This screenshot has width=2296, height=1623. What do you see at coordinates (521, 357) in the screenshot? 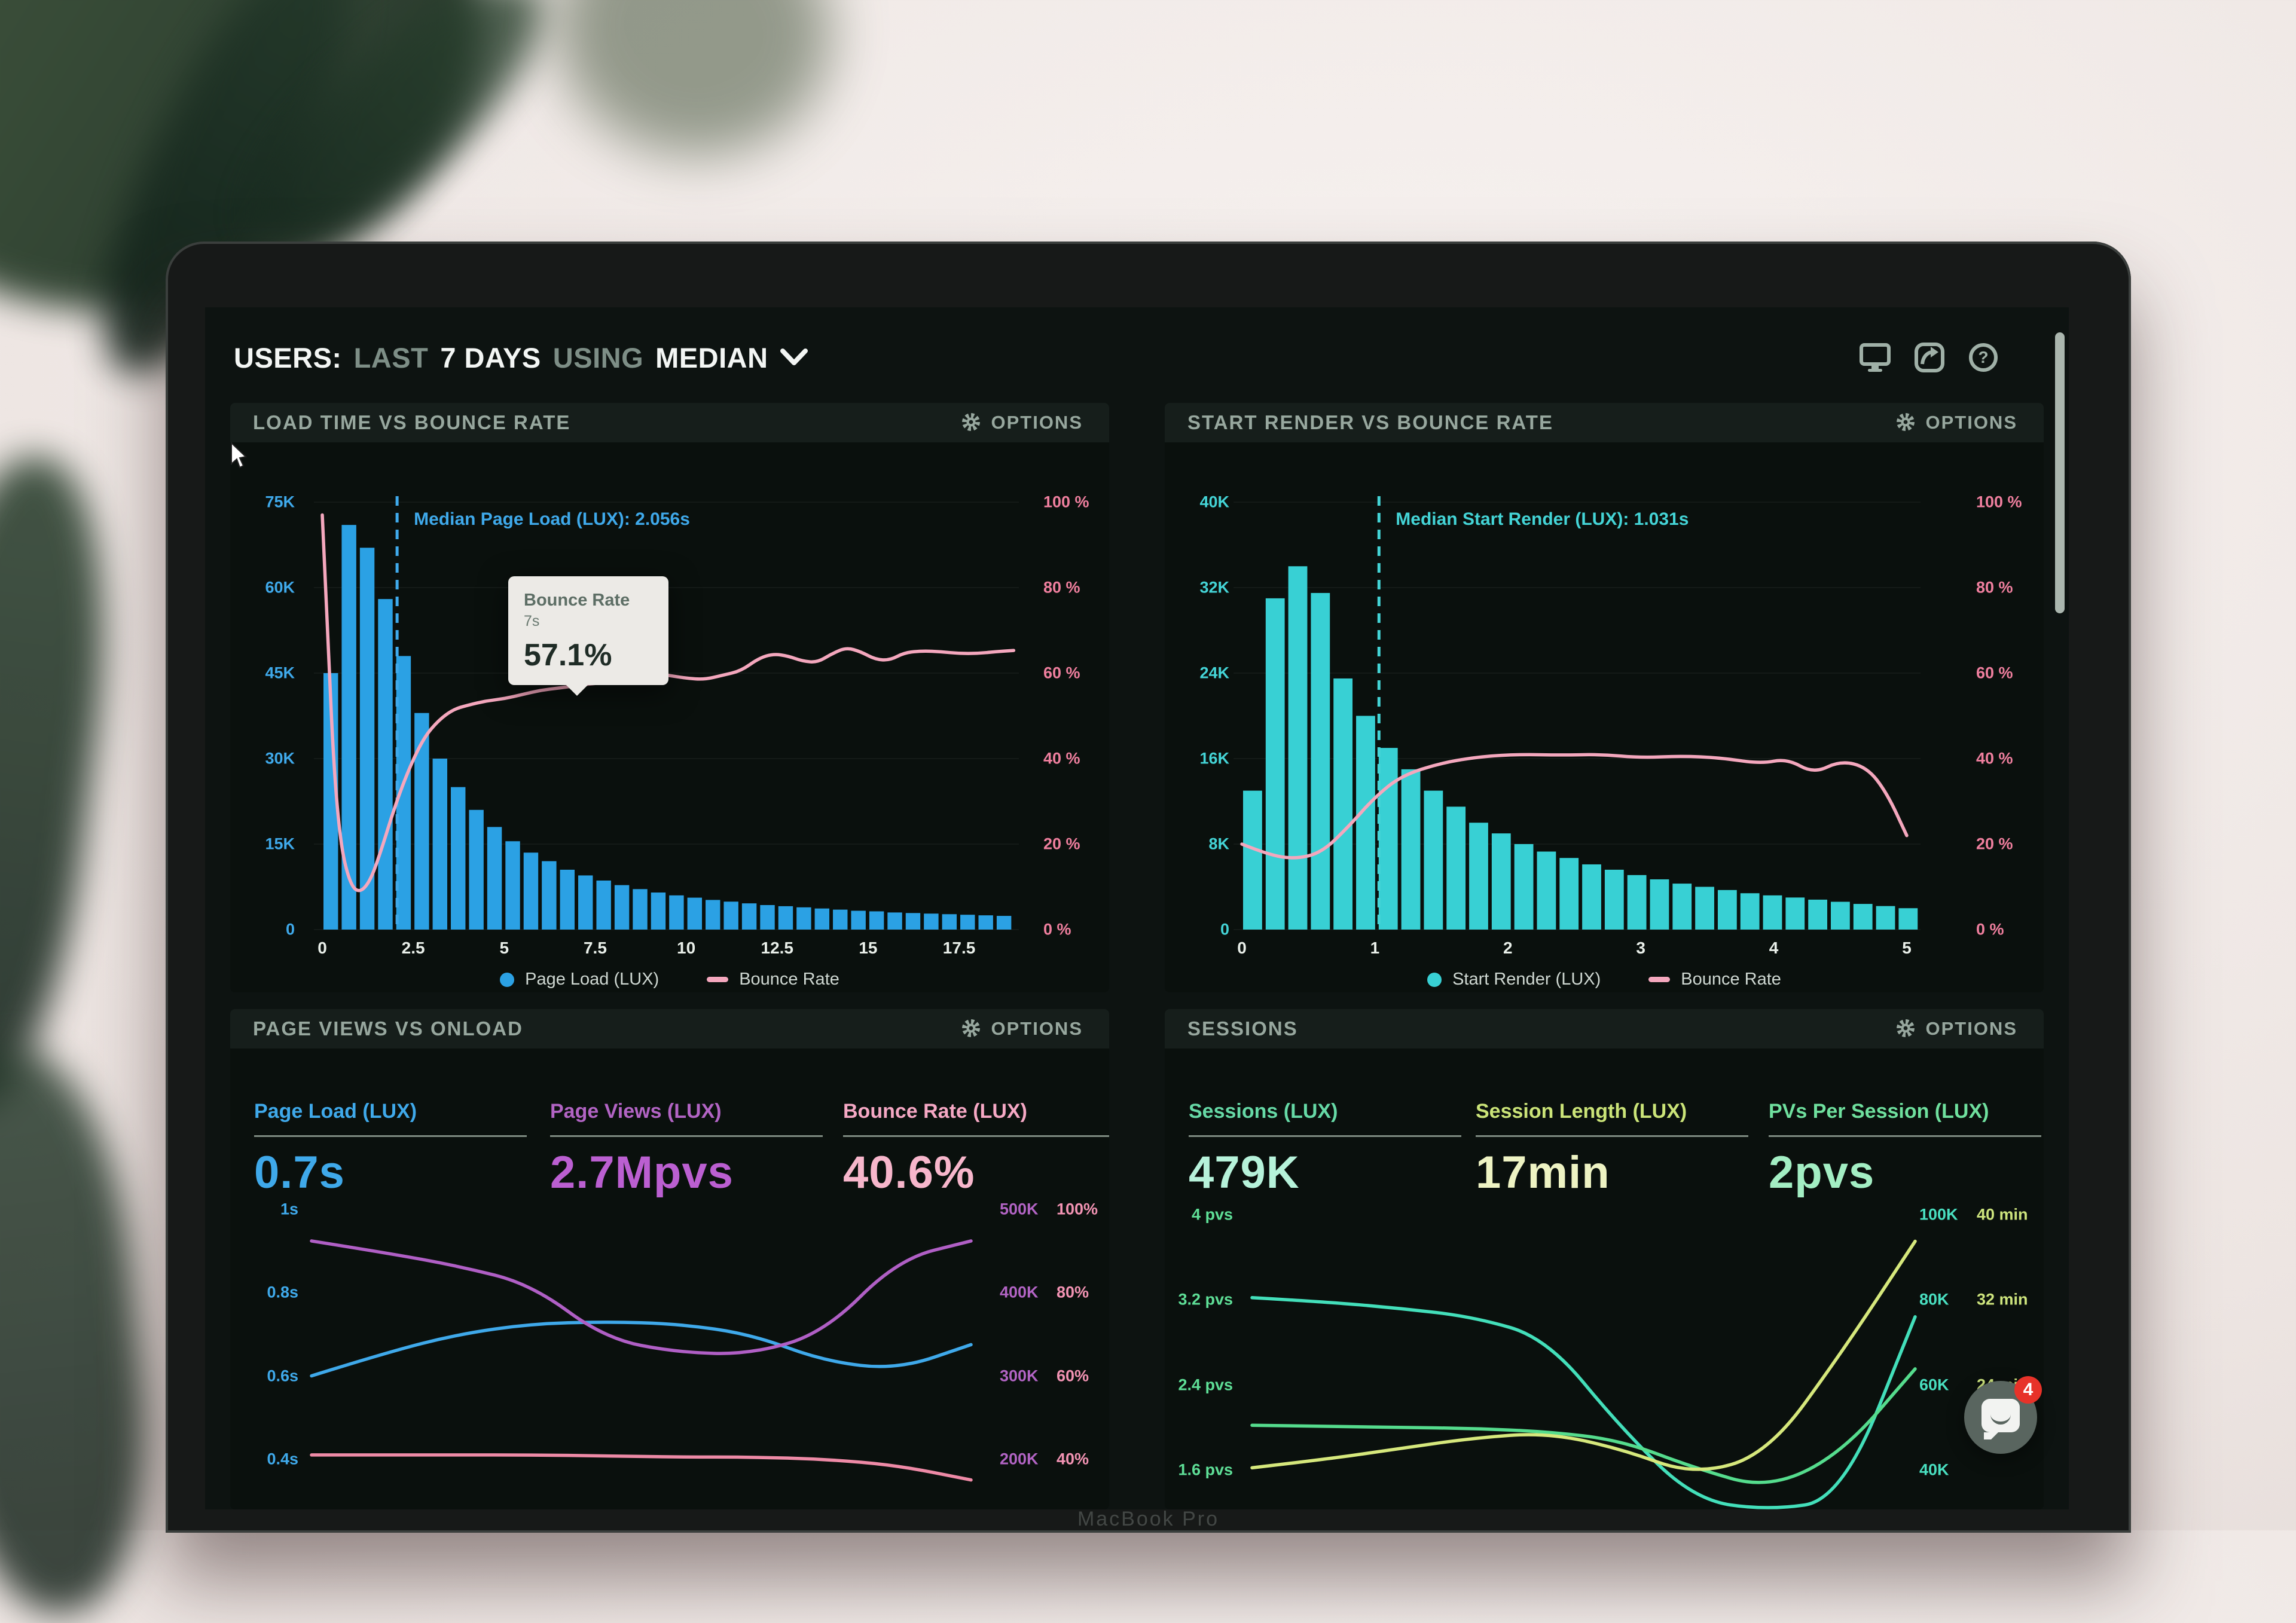
I see `users-range-dropdown: USERS: LAST 7 DAYS USING MEDIAN` at bounding box center [521, 357].